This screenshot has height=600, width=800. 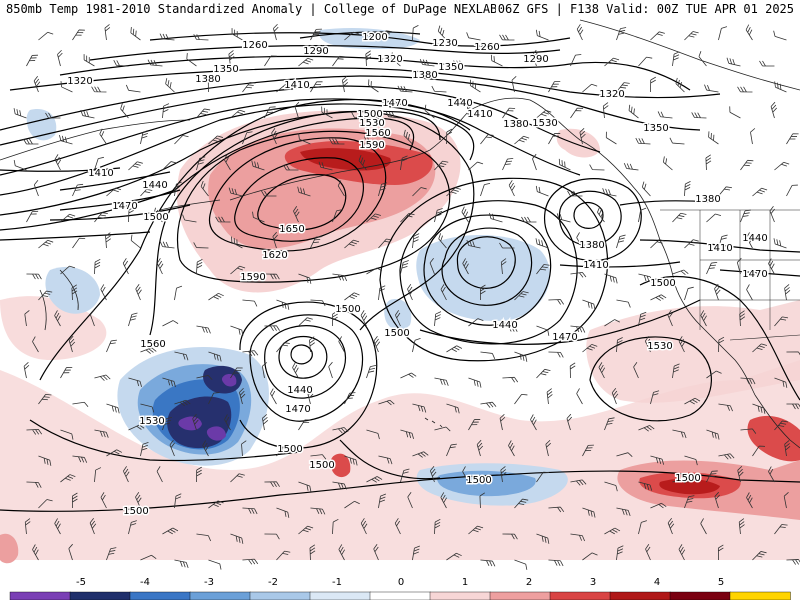 I want to click on cold-anomaly-region, so click(x=229, y=380).